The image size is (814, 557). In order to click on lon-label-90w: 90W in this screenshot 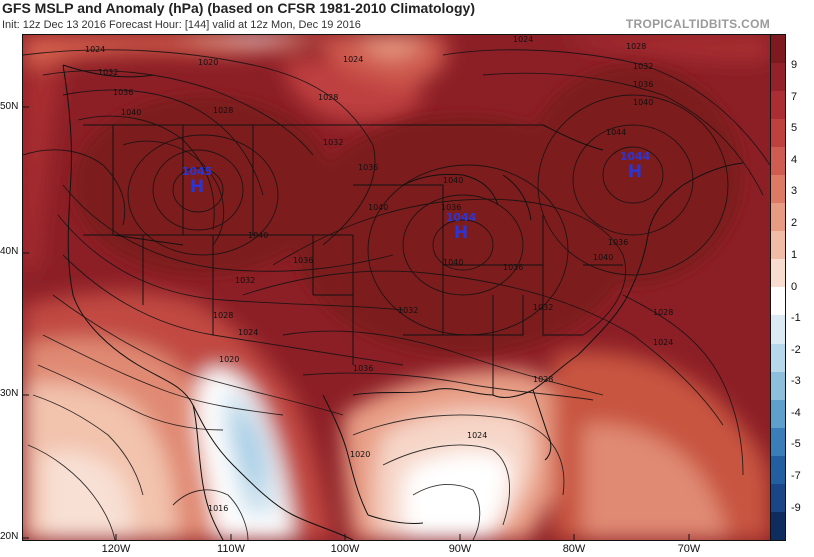, I will do `click(460, 549)`.